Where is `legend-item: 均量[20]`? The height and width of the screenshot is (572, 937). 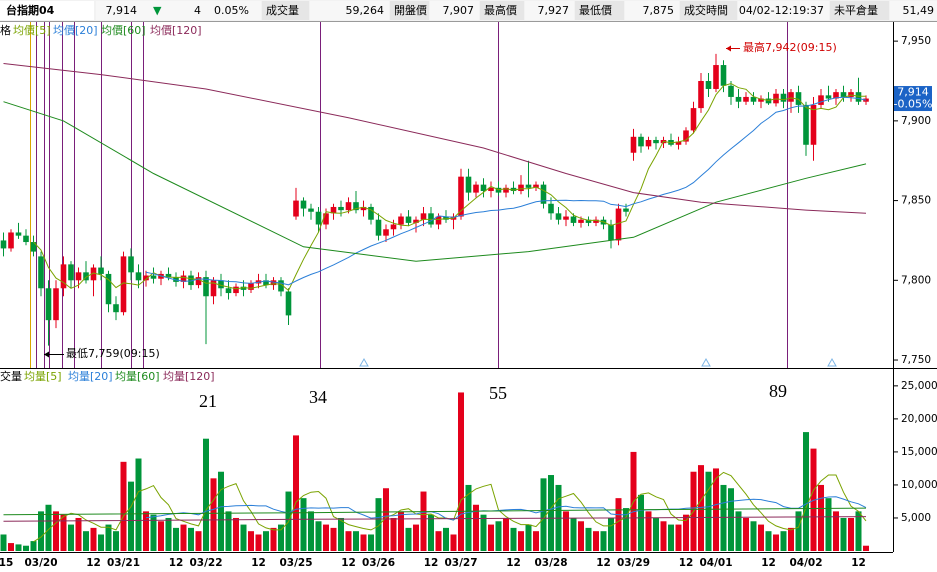 legend-item: 均量[20] is located at coordinates (90, 376).